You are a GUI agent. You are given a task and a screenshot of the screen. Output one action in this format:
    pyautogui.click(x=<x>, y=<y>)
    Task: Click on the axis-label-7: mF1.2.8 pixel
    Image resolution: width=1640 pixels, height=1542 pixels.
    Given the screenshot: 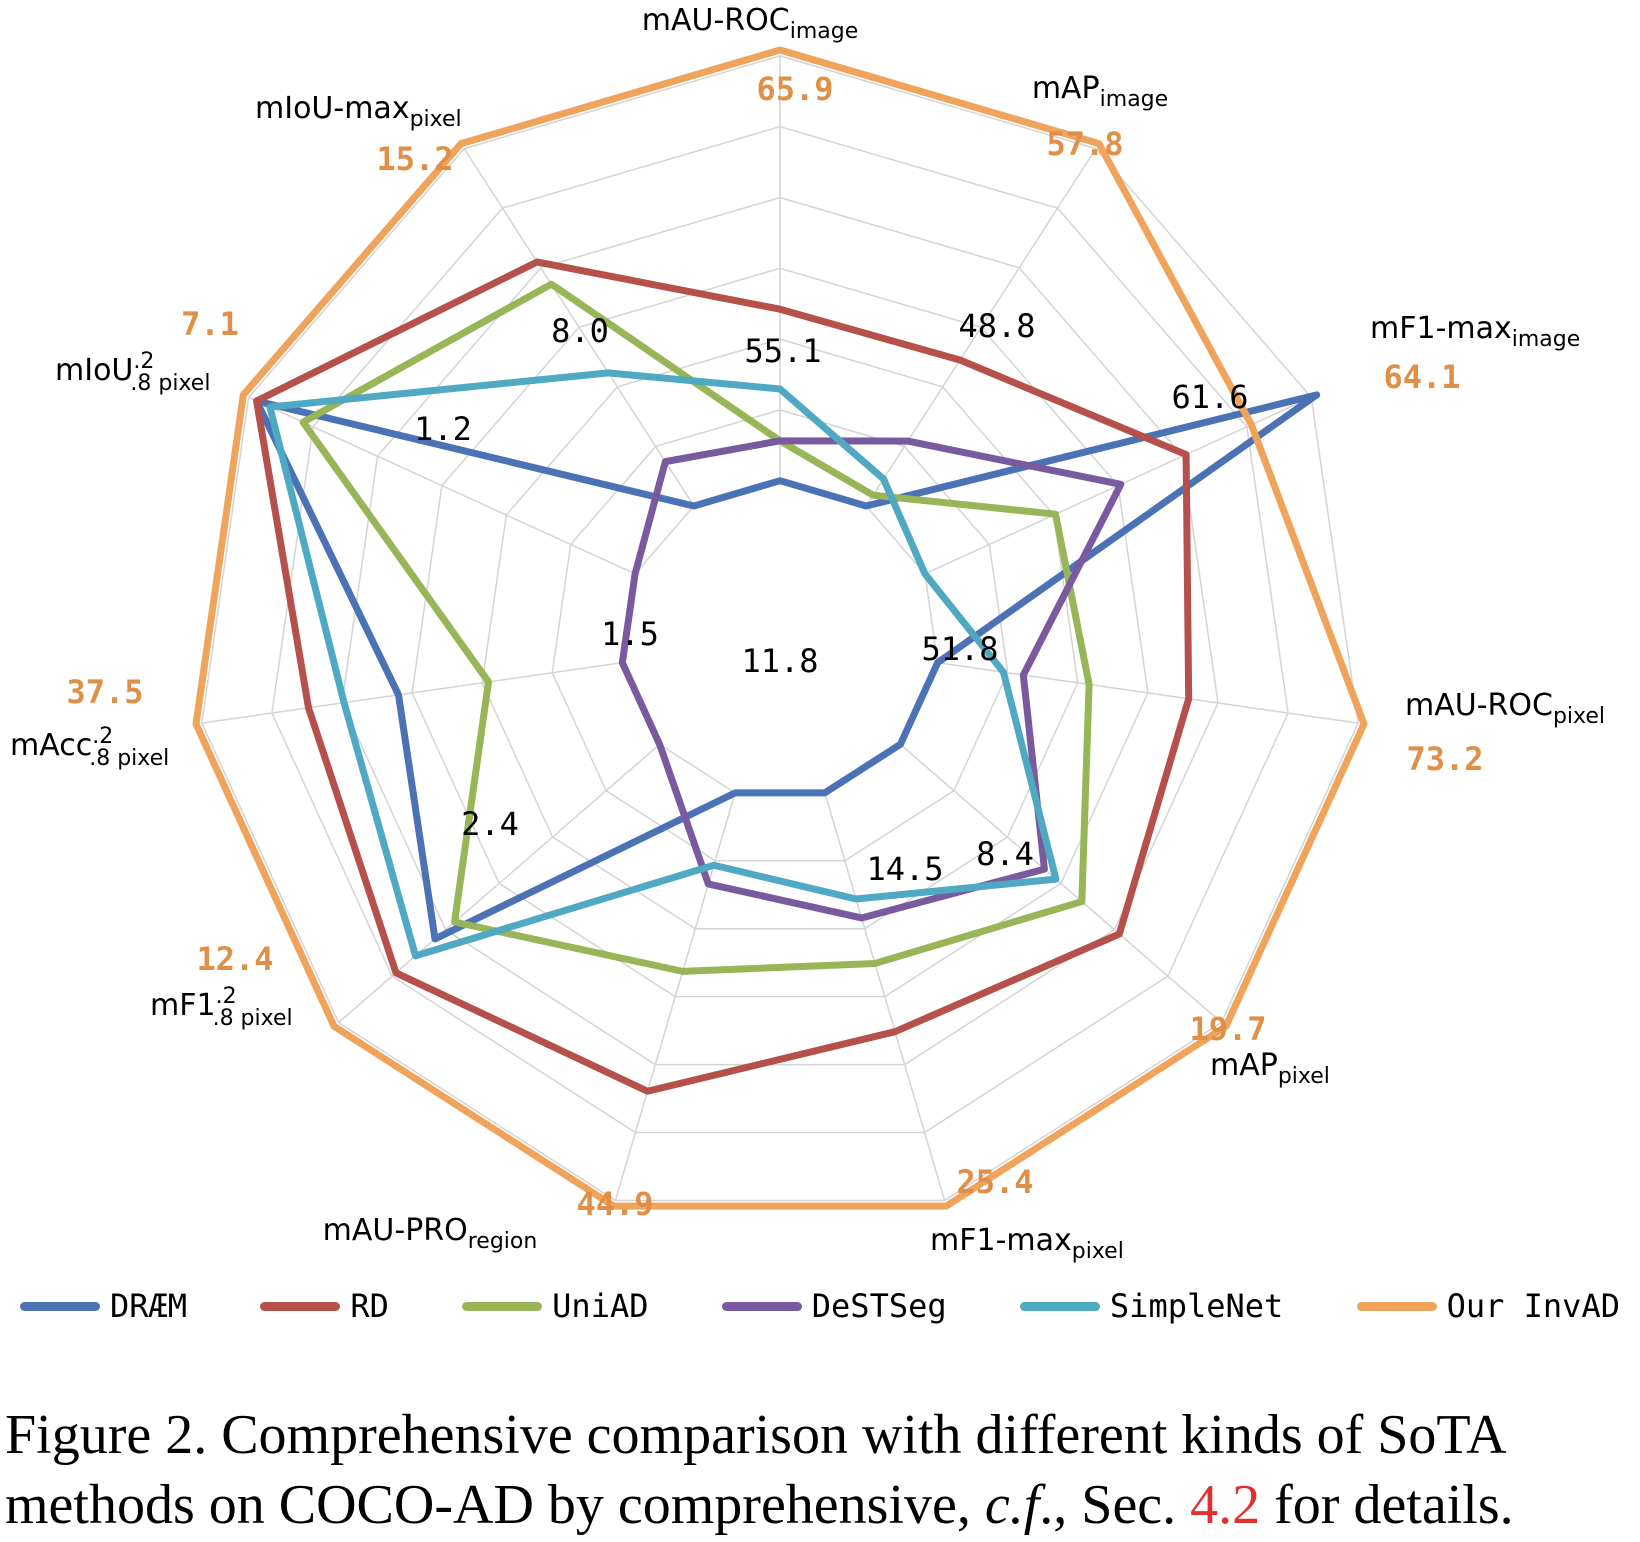 What is the action you would take?
    pyautogui.click(x=221, y=1007)
    